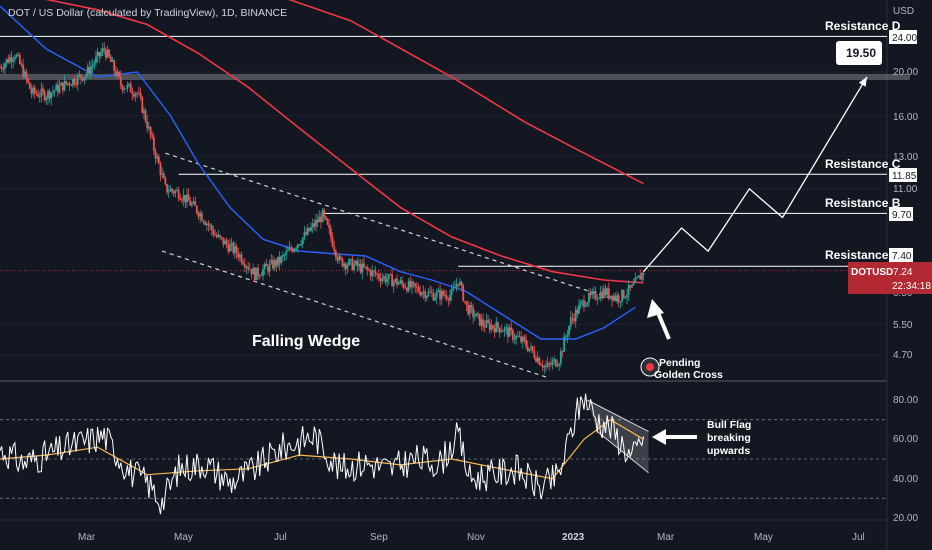 Image resolution: width=932 pixels, height=550 pixels. Describe the element at coordinates (688, 375) in the screenshot. I see `golden-cross-label: Golden Cross` at that location.